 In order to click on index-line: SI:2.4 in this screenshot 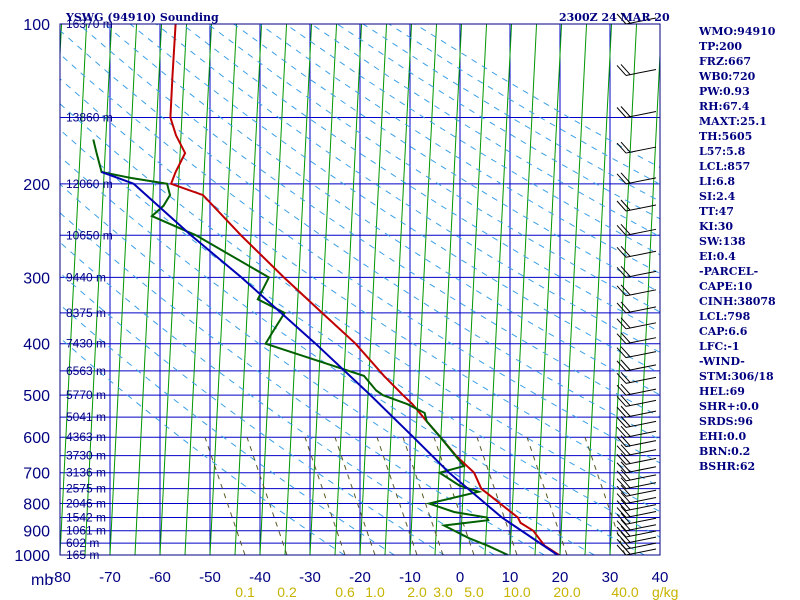, I will do `click(717, 196)`.